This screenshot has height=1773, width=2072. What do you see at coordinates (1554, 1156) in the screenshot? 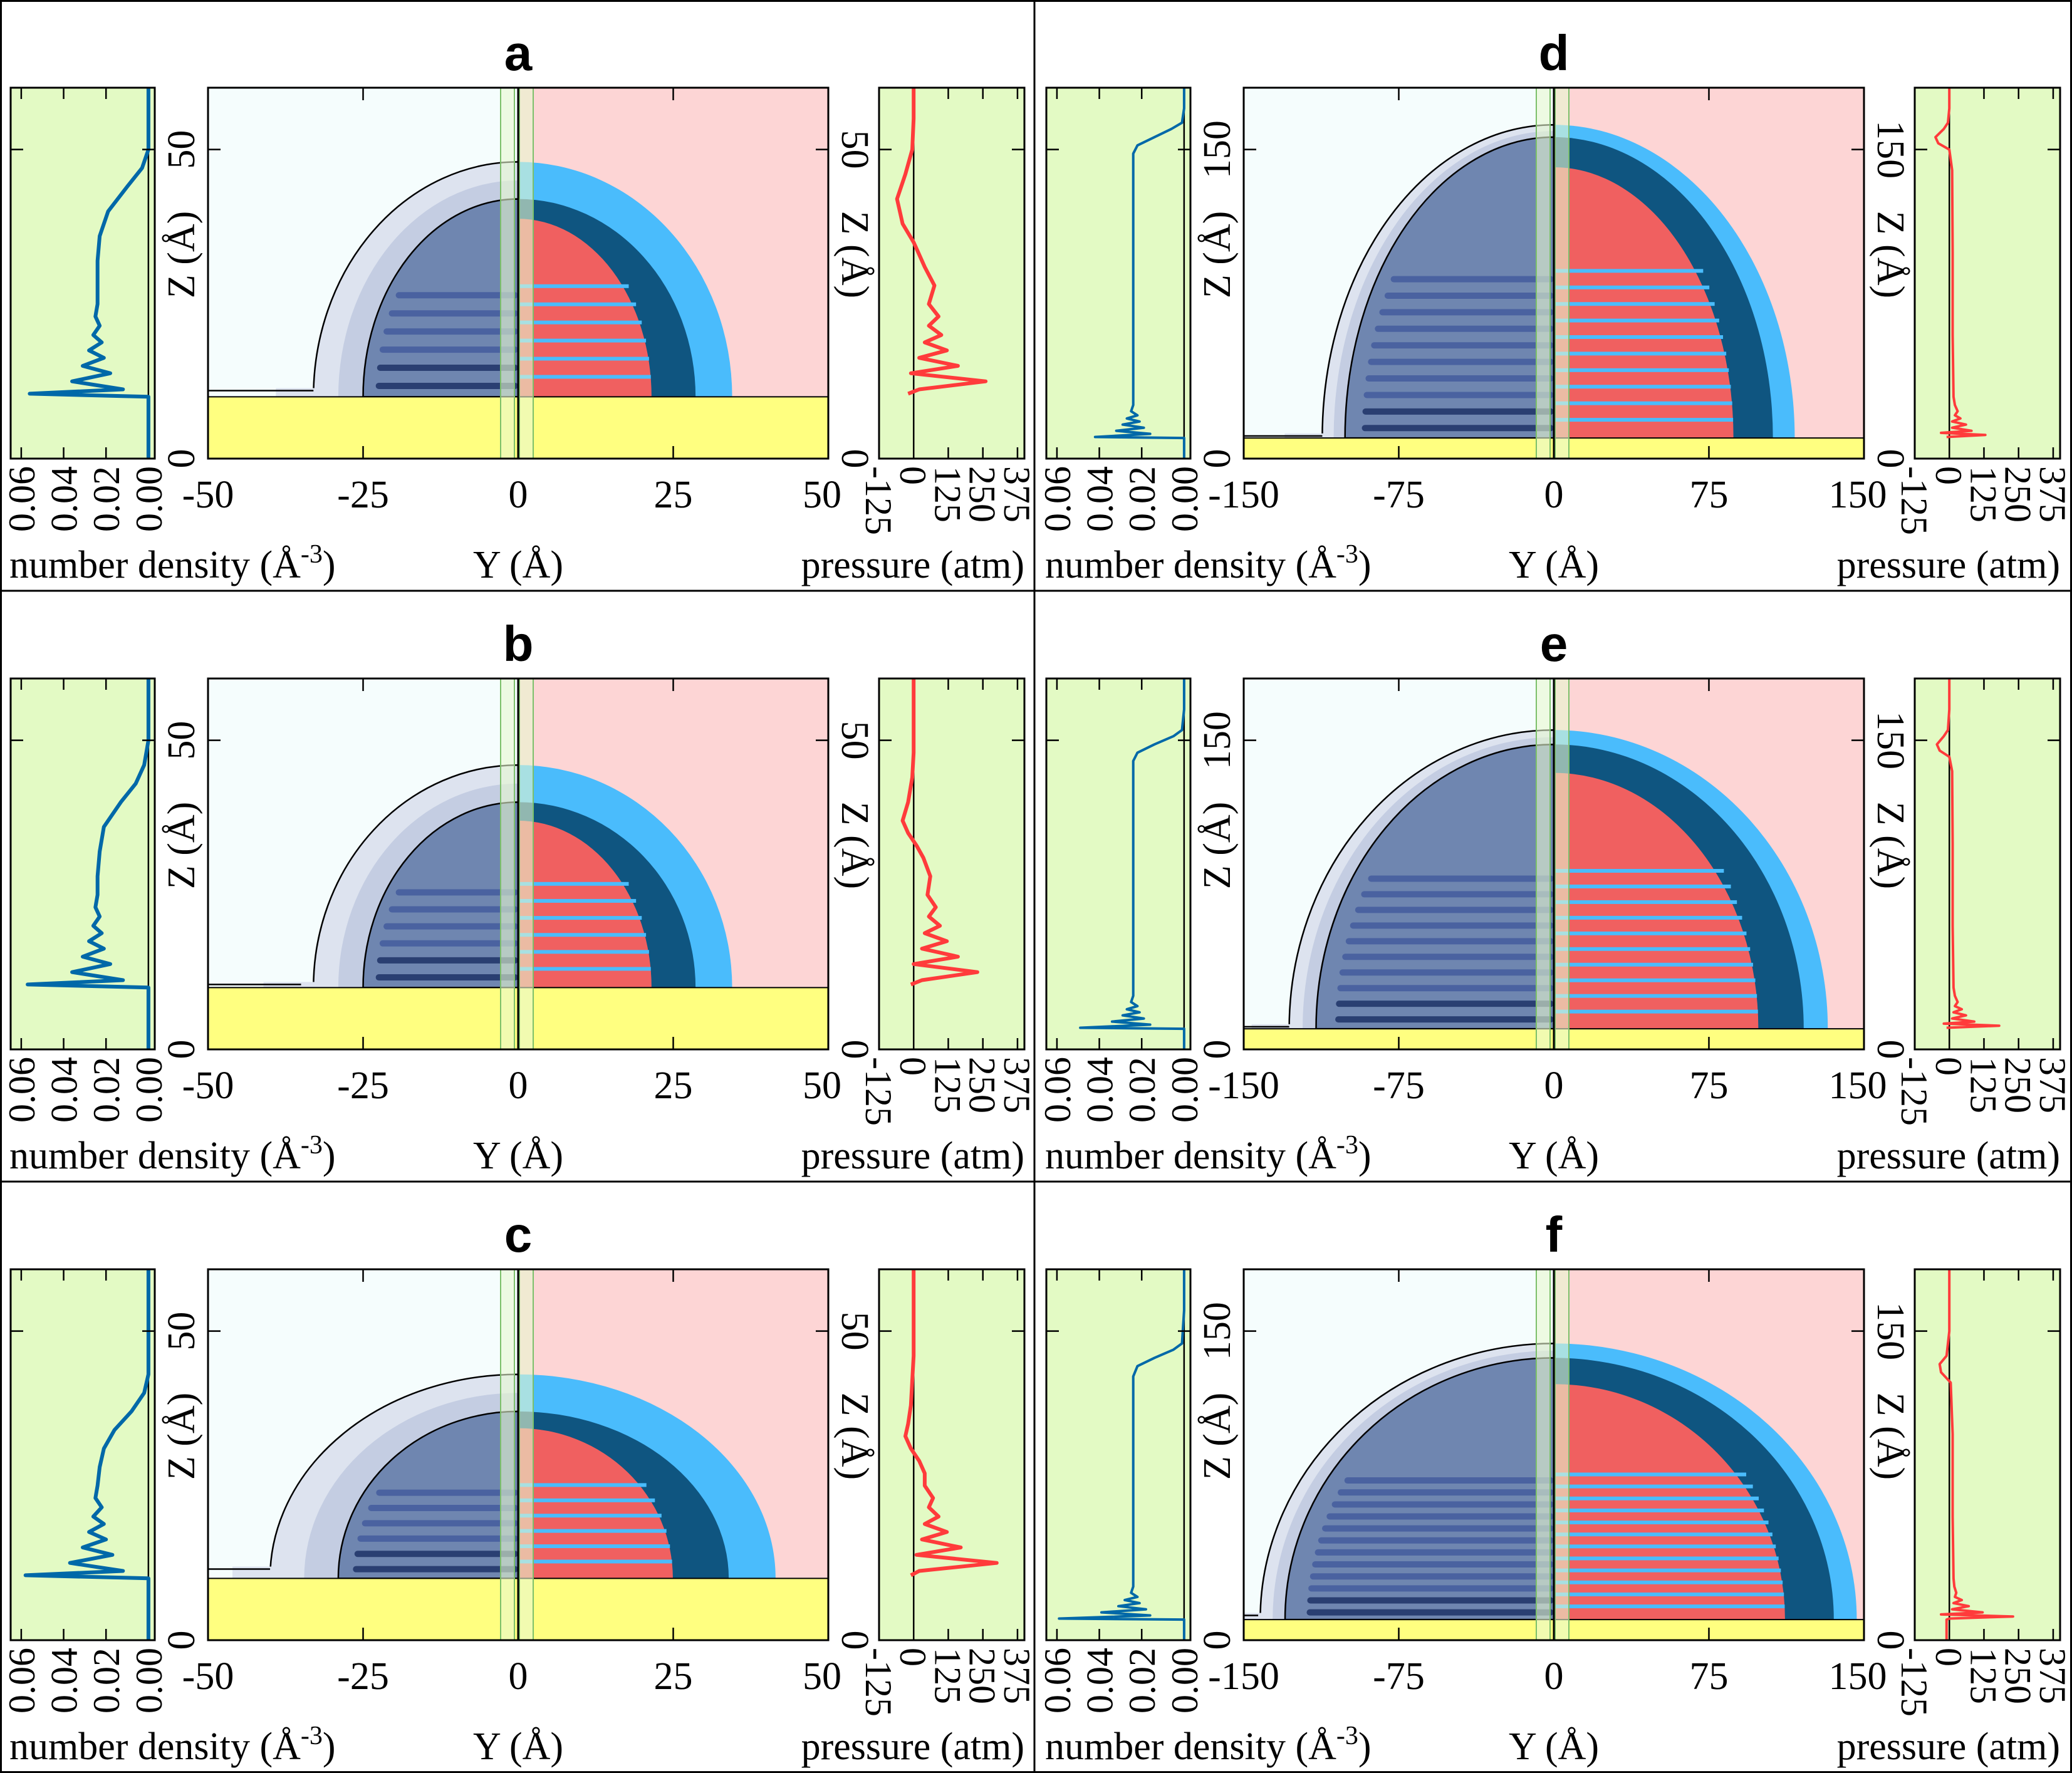
I see `main-x-axis-label: Y (Å)` at bounding box center [1554, 1156].